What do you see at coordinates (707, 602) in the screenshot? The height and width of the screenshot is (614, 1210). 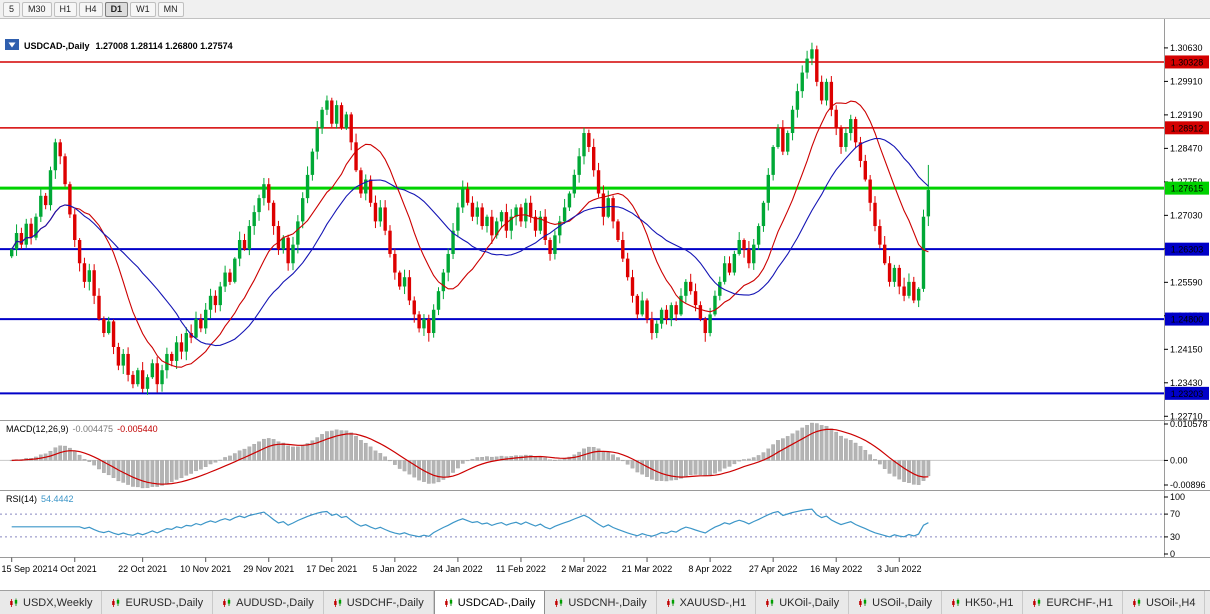 I see `symbol-tab-xauusd: XAUUSD-,H1` at bounding box center [707, 602].